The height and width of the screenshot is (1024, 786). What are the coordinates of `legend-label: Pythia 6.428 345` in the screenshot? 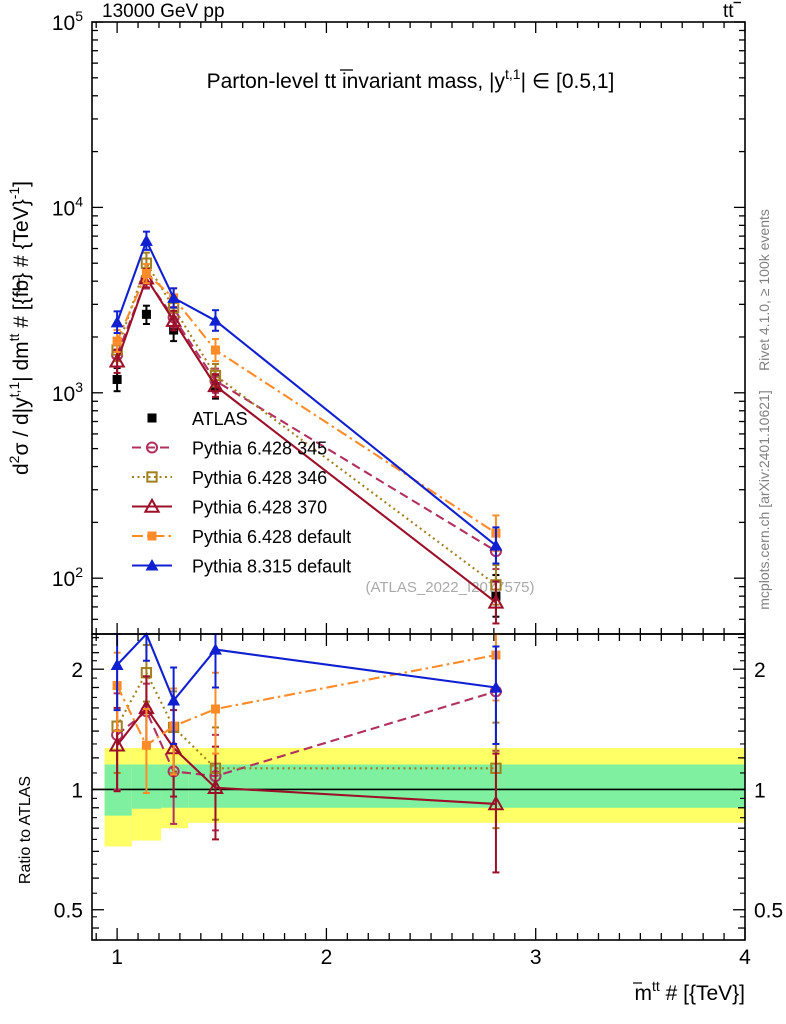 It's located at (259, 449).